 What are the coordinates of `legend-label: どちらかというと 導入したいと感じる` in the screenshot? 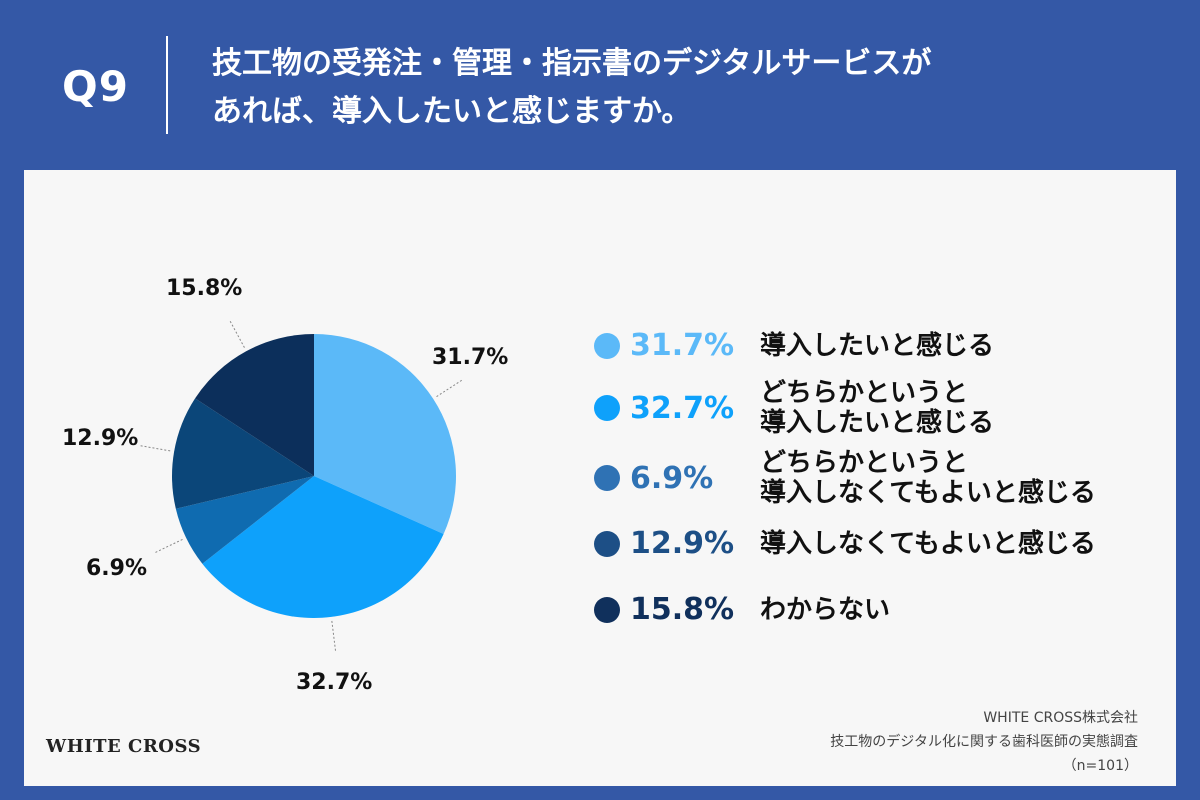 It's located at (877, 408).